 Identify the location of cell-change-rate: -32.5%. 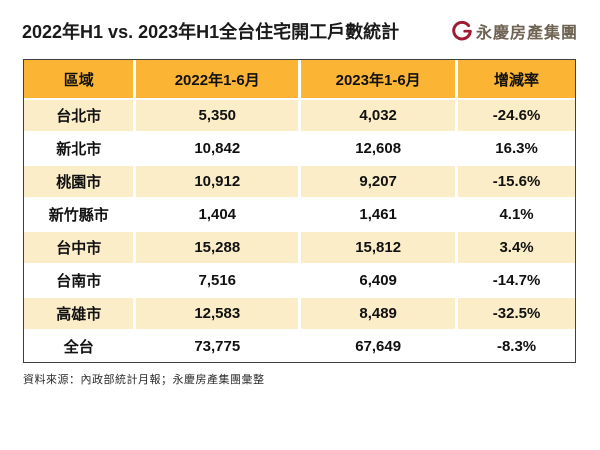
(516, 312).